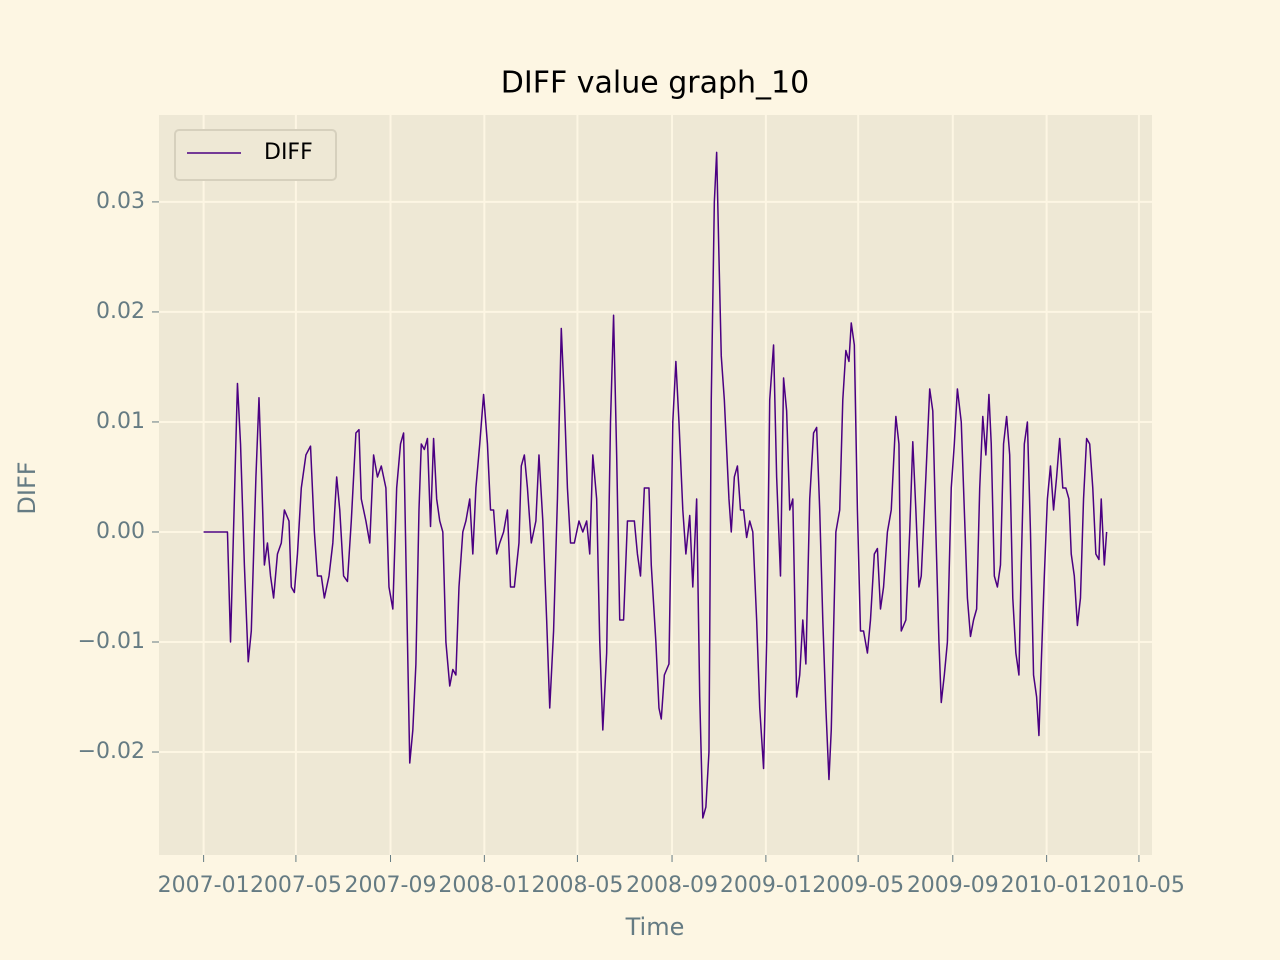 The image size is (1280, 960). I want to click on y-tick-label: 0.03, so click(120, 201).